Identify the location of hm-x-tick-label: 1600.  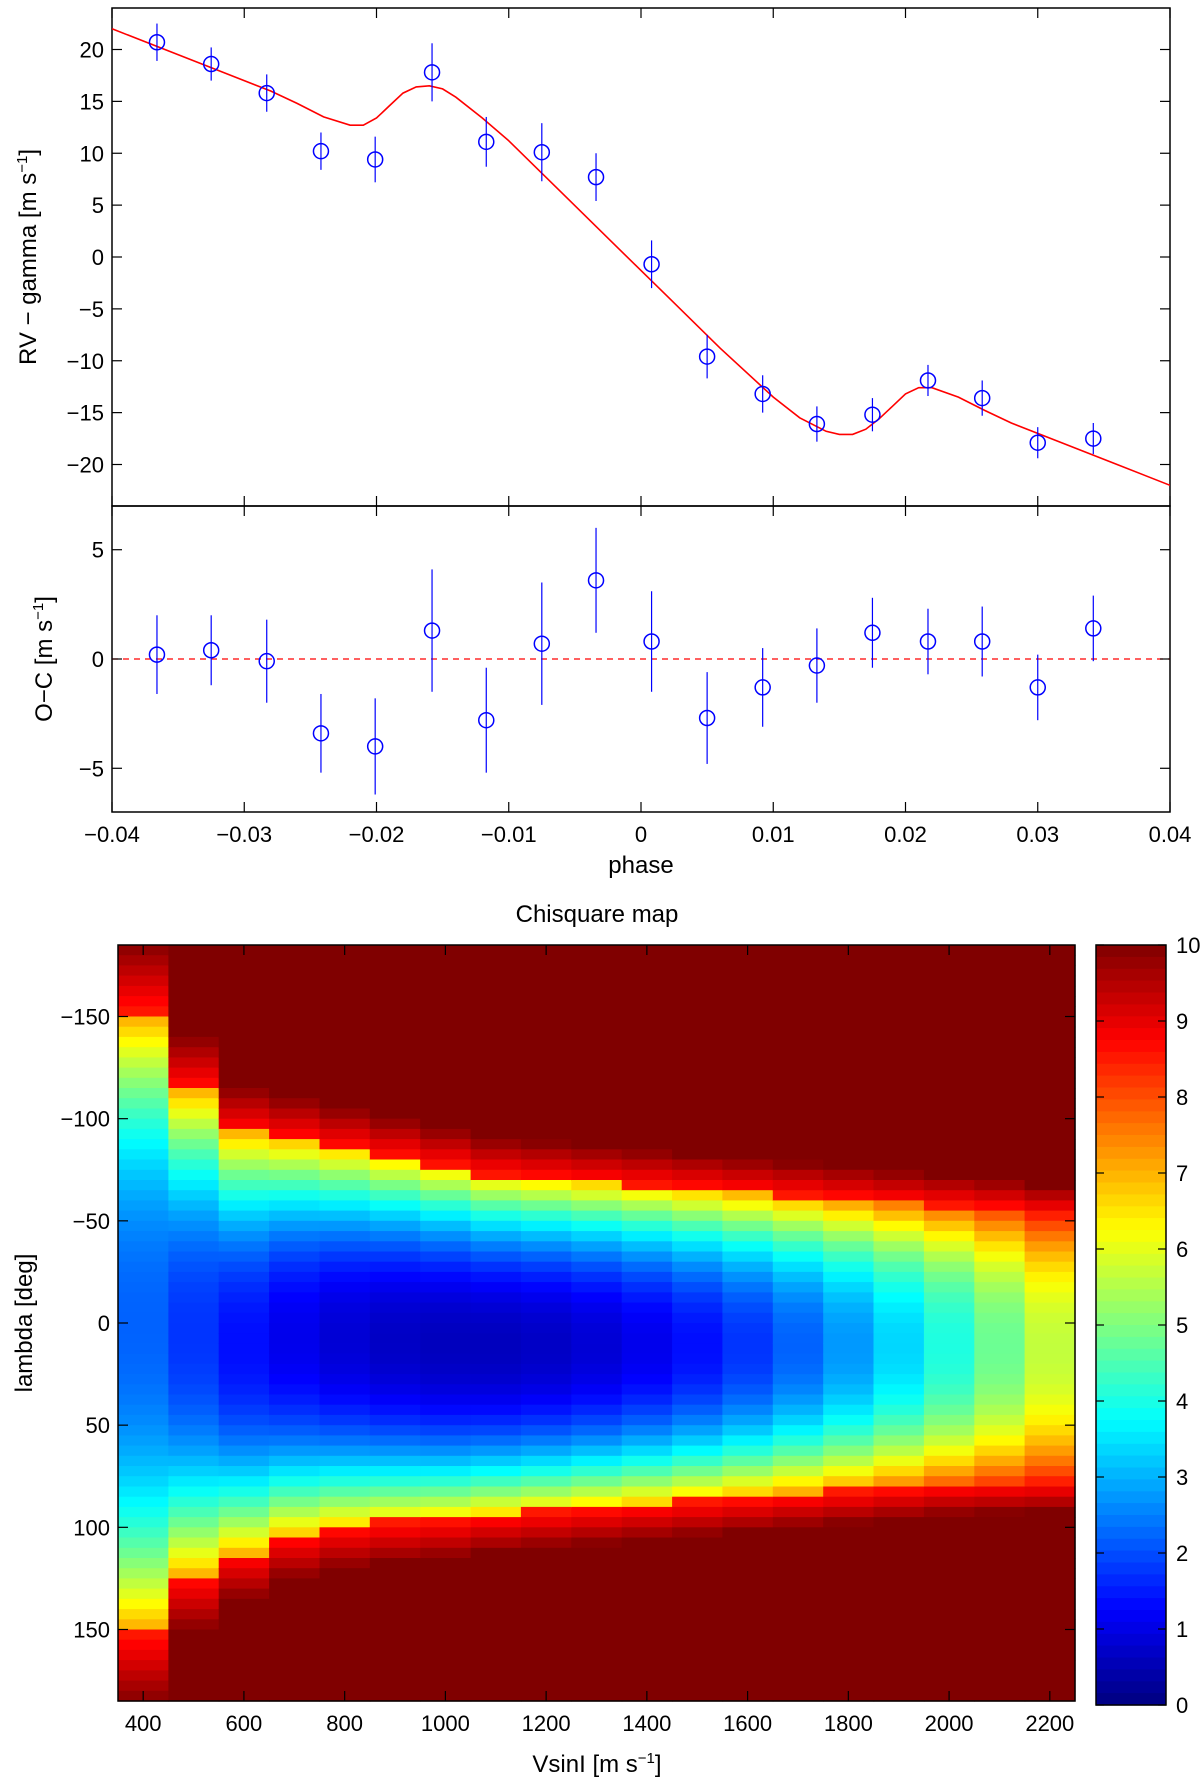
(747, 1723).